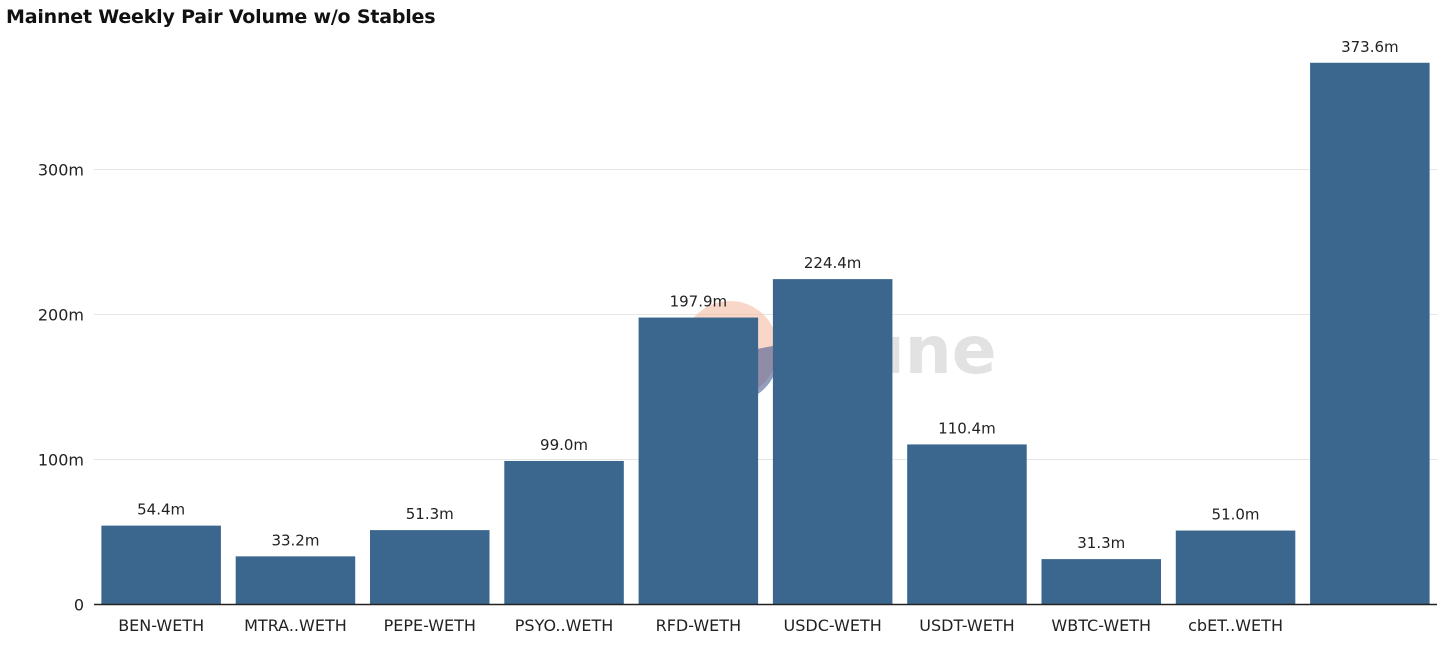 This screenshot has height=657, width=1456. Describe the element at coordinates (564, 625) in the screenshot. I see `x-tick-label: PSYO..WETH` at that location.